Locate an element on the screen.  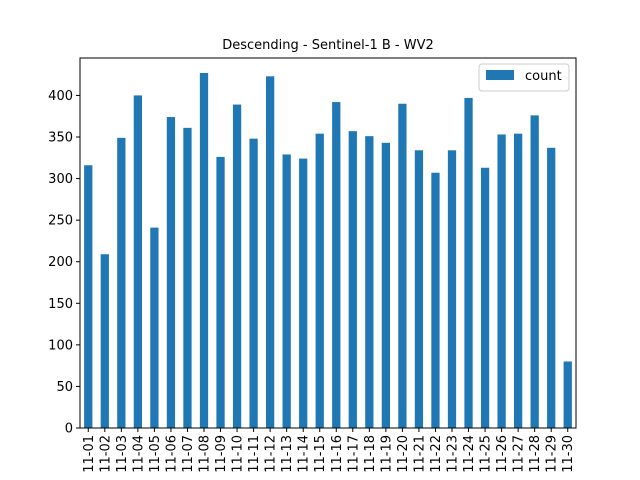
x-tick-label-11-20: 11-20 is located at coordinates (403, 454).